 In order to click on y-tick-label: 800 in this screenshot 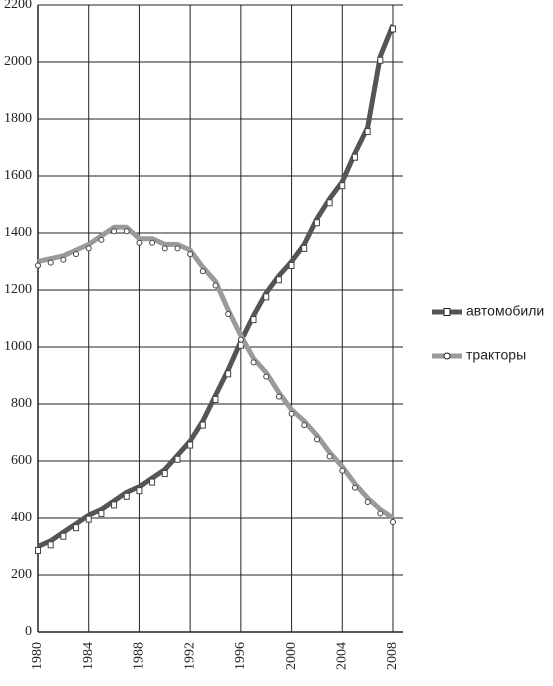, I will do `click(21, 403)`.